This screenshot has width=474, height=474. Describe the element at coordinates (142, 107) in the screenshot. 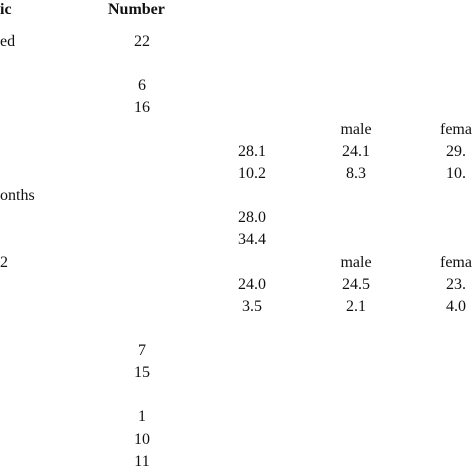

I see `number-cell: 16` at that location.